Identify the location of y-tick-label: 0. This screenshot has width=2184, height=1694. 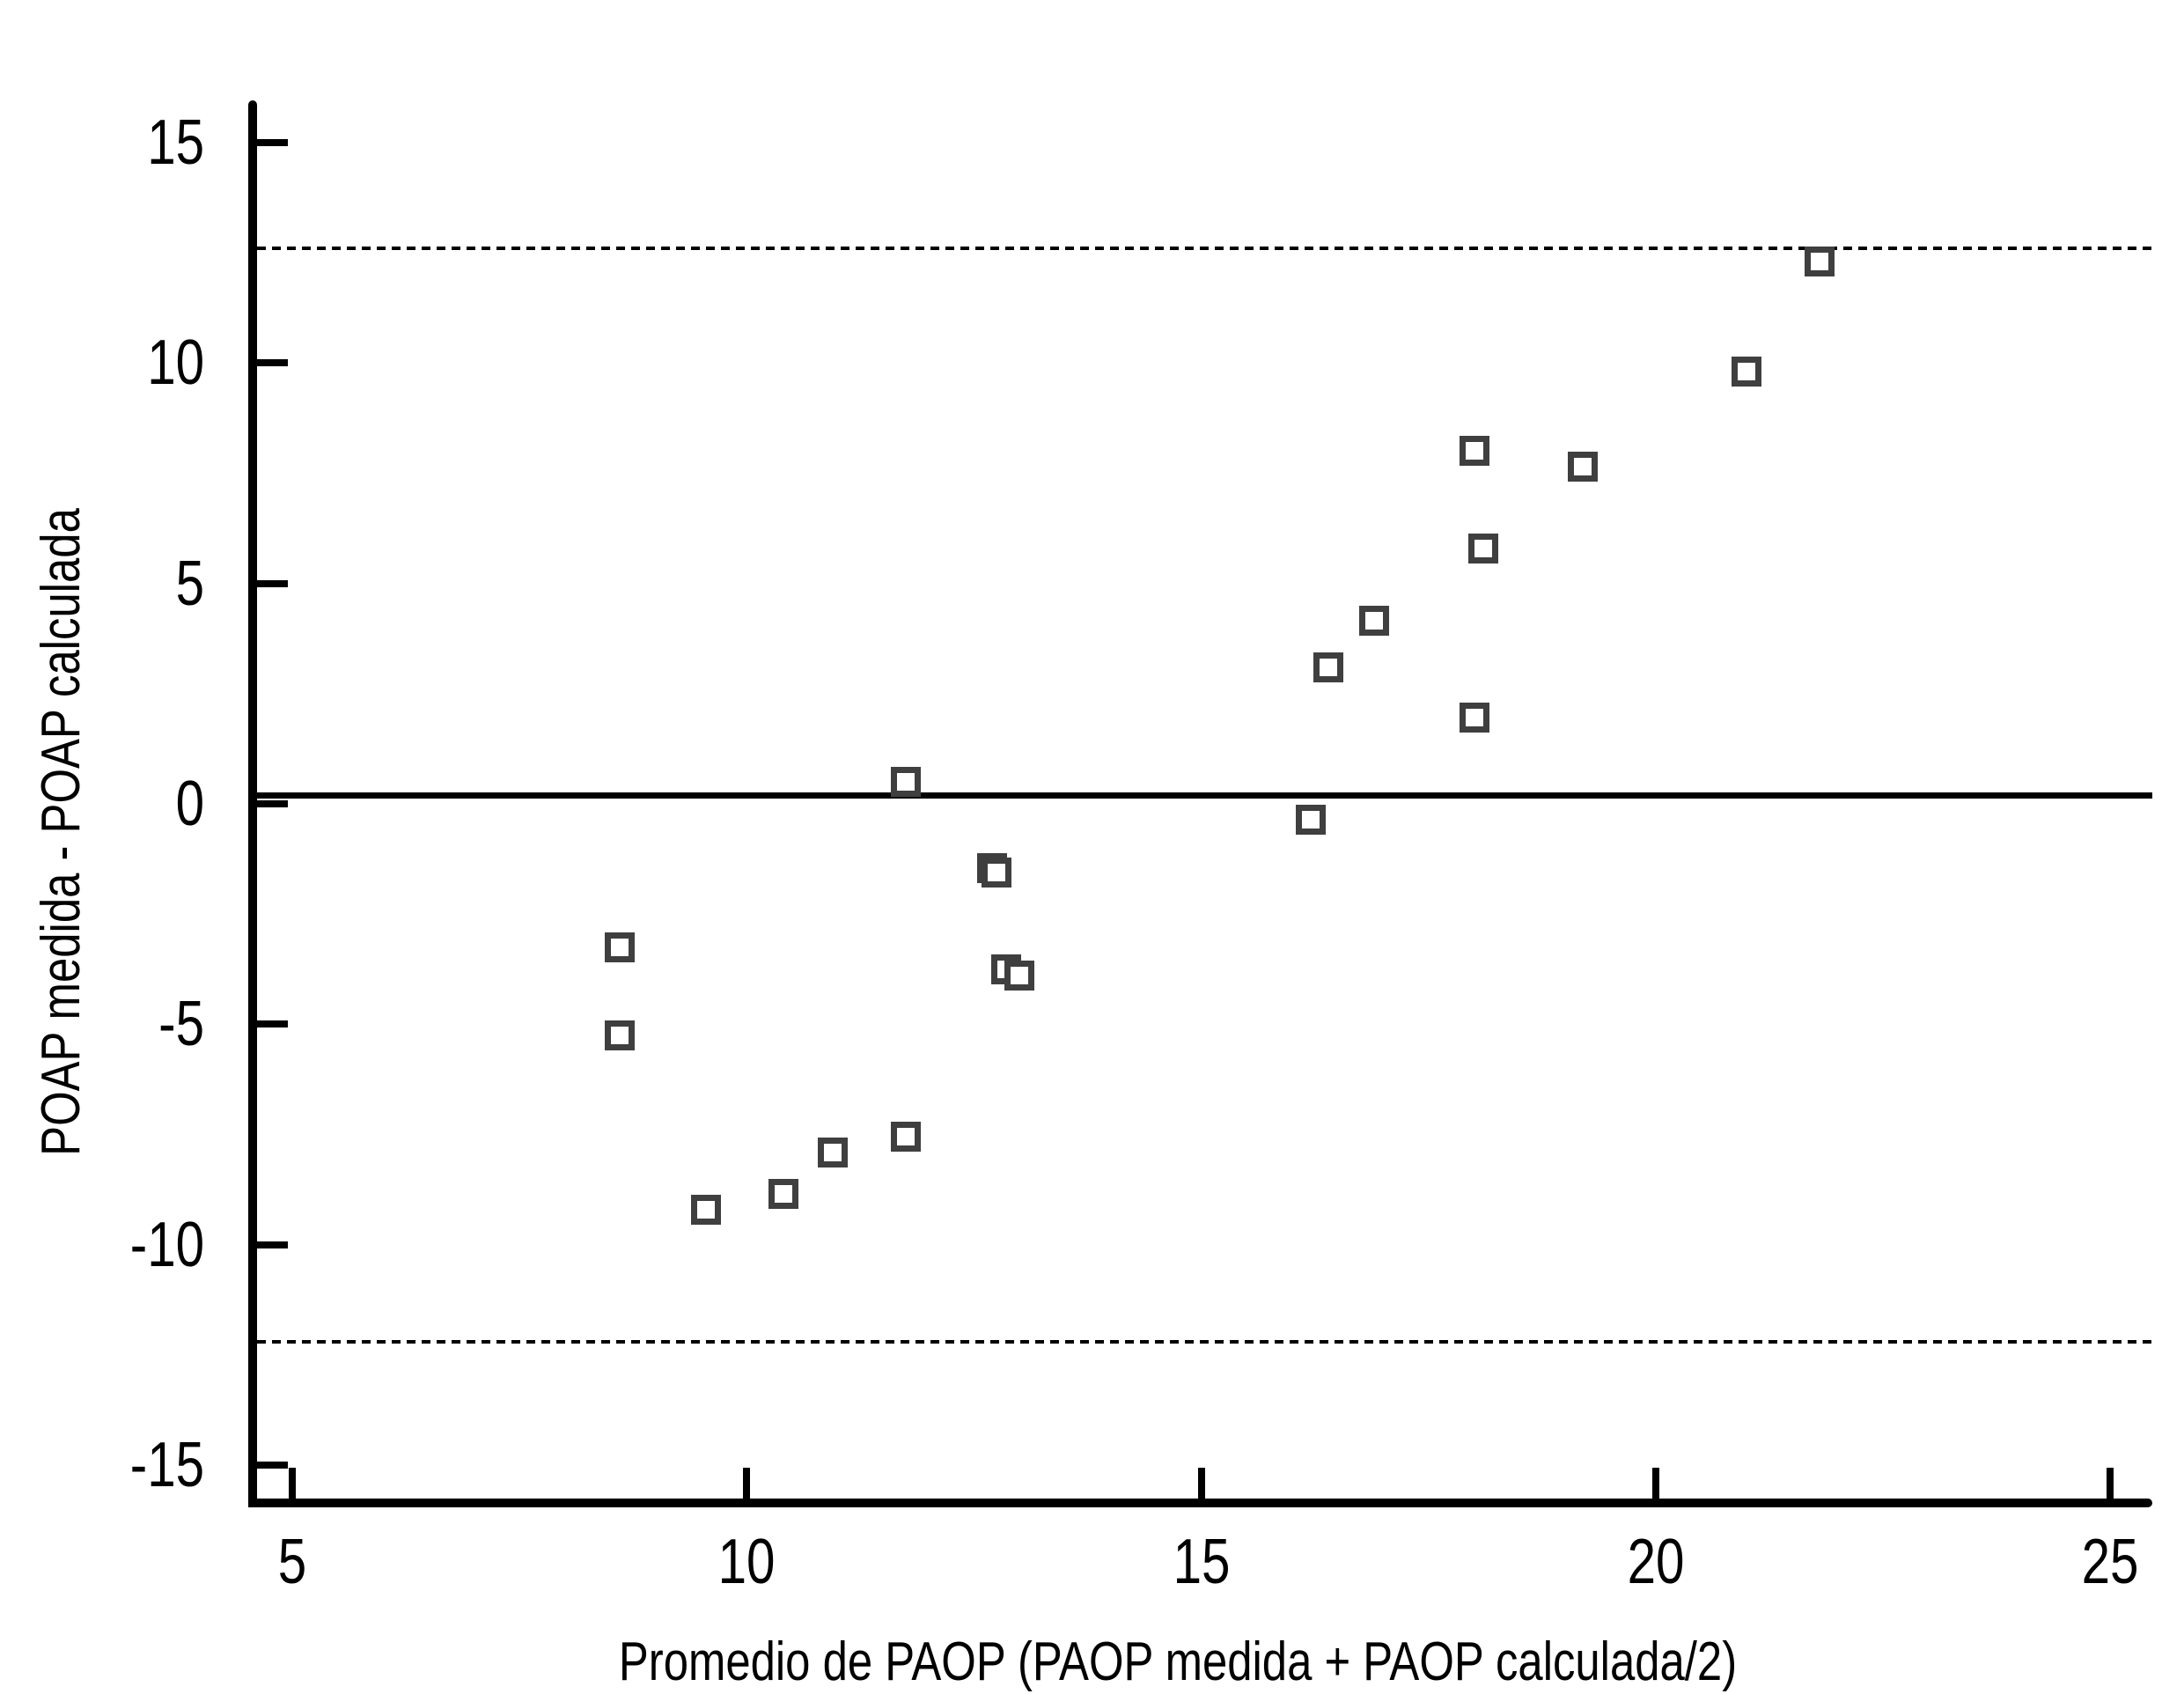
(102, 804).